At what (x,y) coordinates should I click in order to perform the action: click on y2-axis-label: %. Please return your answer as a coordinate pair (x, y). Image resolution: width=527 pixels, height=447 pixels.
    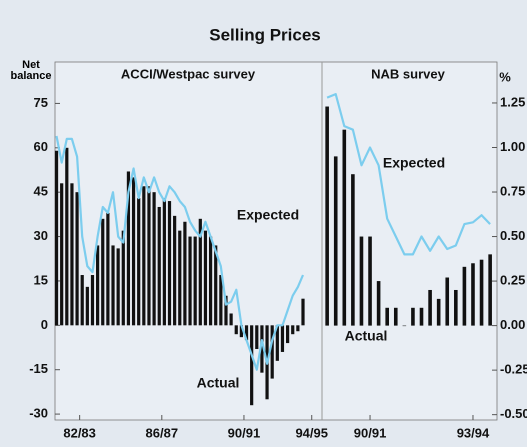
    Looking at the image, I should click on (505, 76).